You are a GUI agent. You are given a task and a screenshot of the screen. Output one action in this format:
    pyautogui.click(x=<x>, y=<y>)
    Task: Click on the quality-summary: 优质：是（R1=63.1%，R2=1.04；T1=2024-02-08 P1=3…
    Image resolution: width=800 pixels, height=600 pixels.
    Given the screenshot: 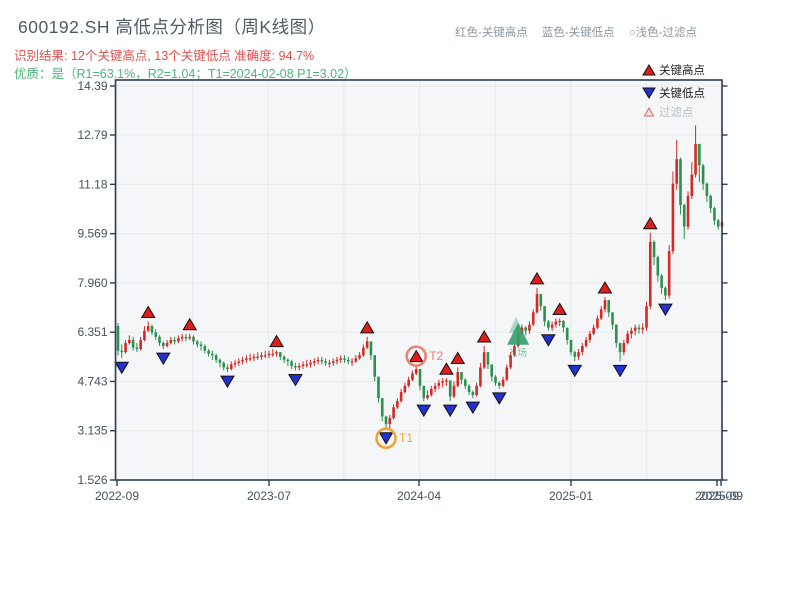 What is the action you would take?
    pyautogui.click(x=185, y=74)
    